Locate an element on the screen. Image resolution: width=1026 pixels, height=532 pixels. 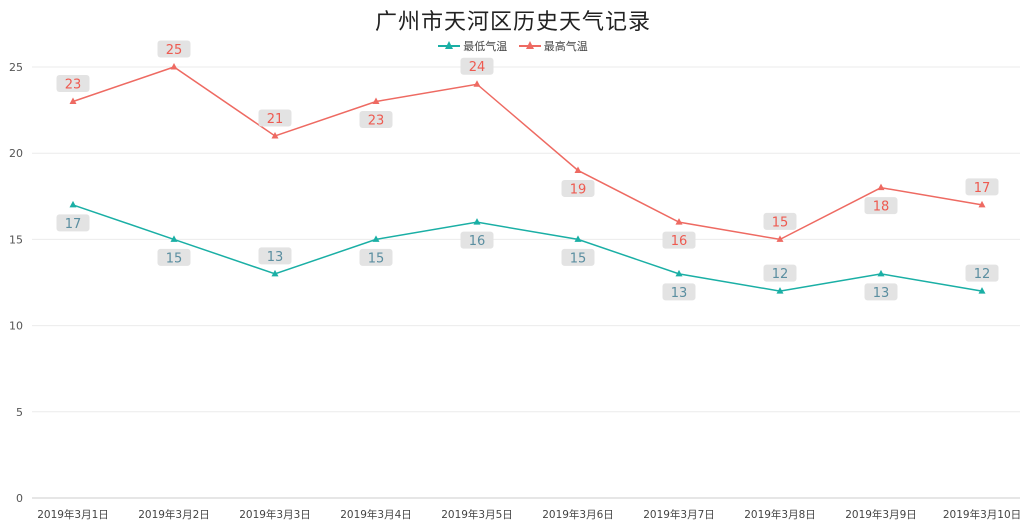
x-tick-label: 2019年3月3日 is located at coordinates (275, 514).